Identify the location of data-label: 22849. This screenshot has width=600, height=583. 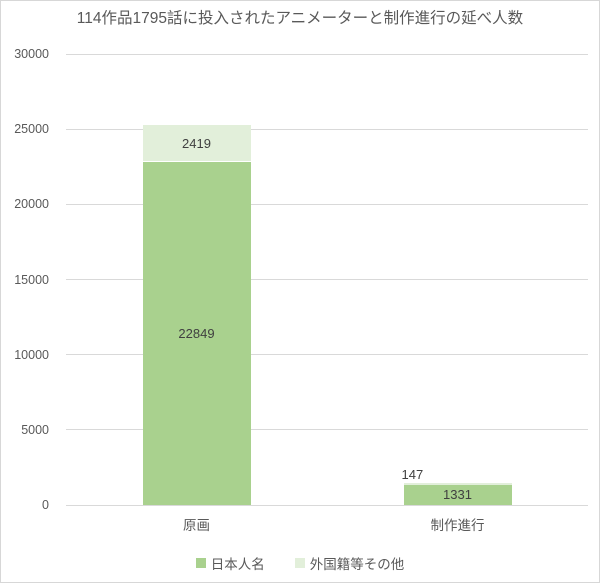
(196, 333).